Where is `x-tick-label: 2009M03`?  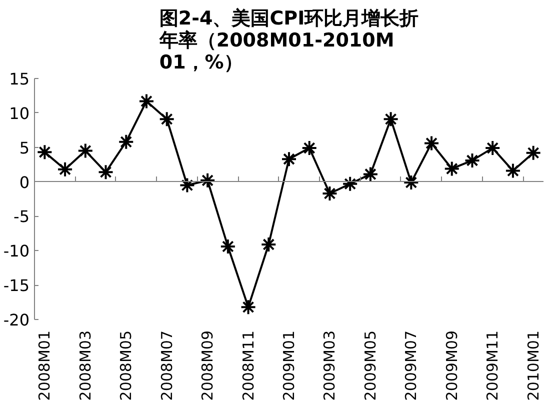
x-tick-label: 2009M03 is located at coordinates (329, 365).